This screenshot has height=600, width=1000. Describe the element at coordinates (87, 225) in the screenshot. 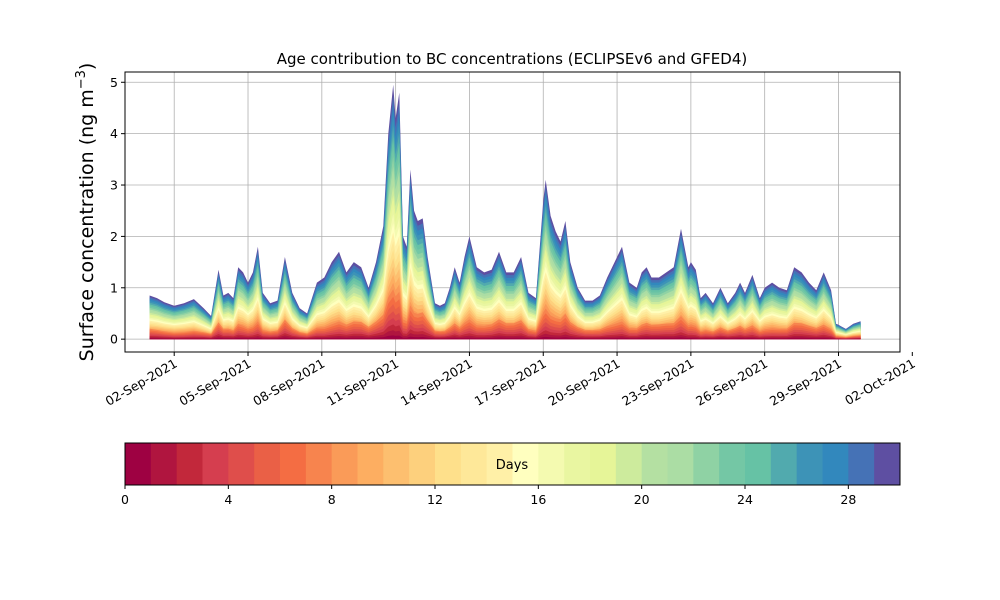

I see `y-axis-label-main: Surface concentration (ng m` at that location.